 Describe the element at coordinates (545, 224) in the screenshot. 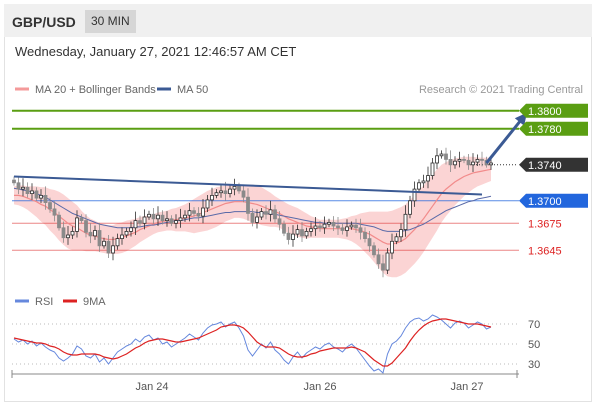

I see `support-label-4: 1.3675` at that location.